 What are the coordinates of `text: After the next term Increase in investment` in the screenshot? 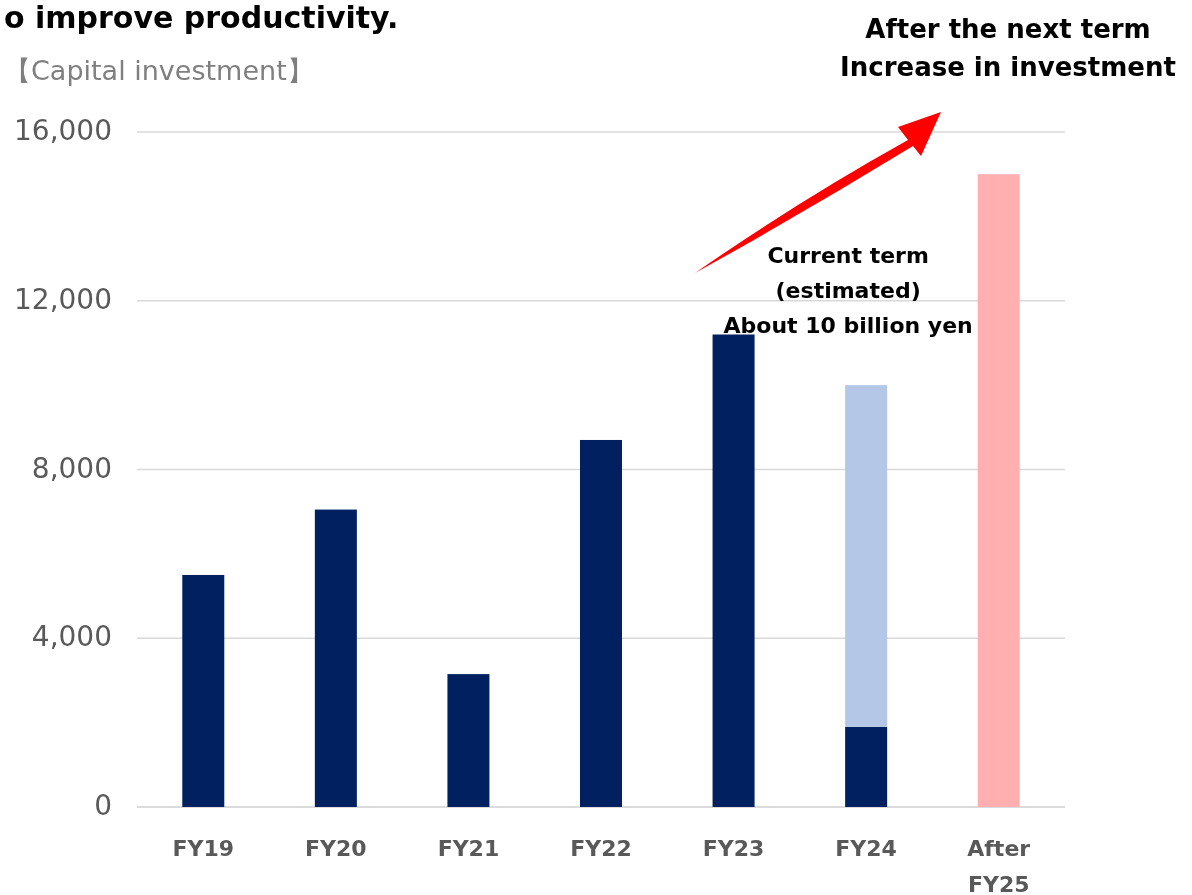 It's located at (1008, 47).